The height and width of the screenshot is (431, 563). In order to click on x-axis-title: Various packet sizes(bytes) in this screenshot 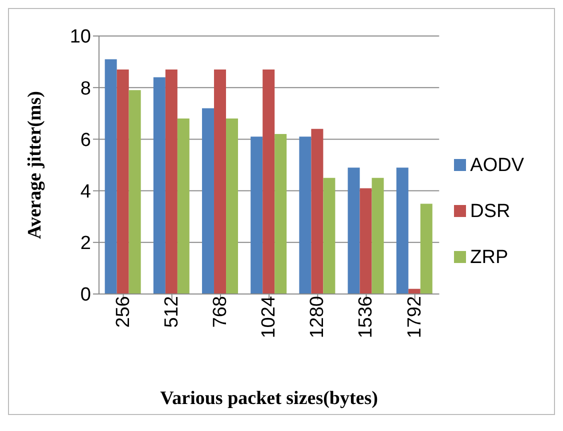, I will do `click(269, 398)`.